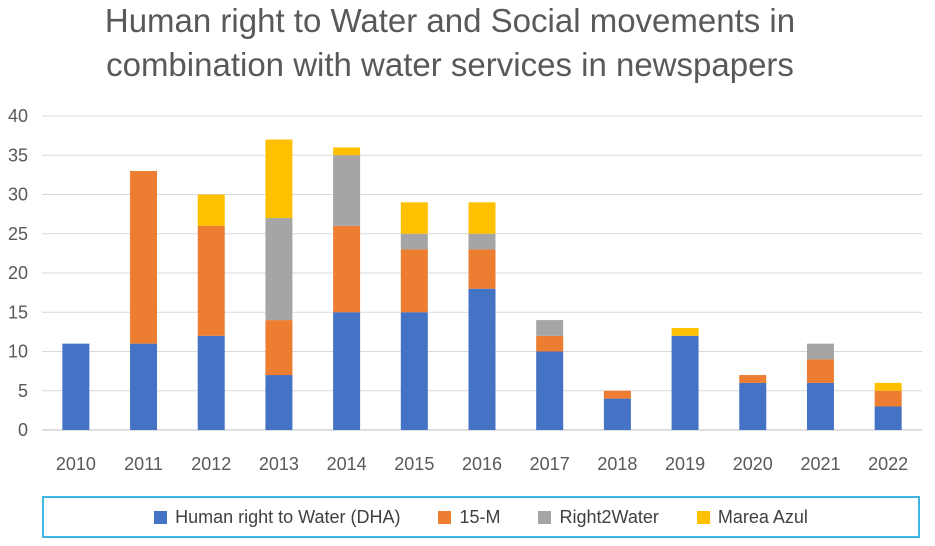  What do you see at coordinates (753, 464) in the screenshot?
I see `x-tick-label-2020: 2020` at bounding box center [753, 464].